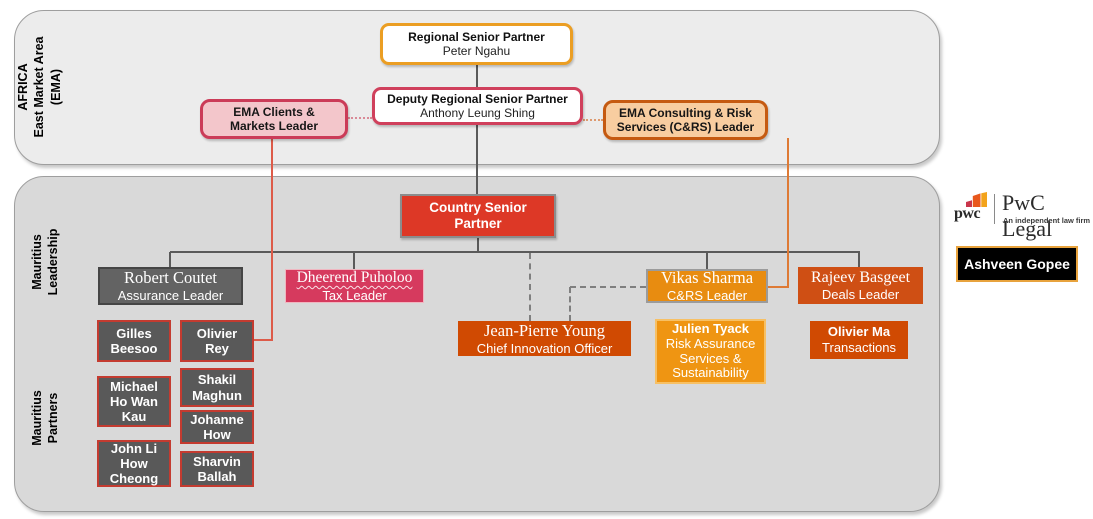 This screenshot has width=1093, height=519. Describe the element at coordinates (477, 76) in the screenshot. I see `connector-regional-deputy` at that location.